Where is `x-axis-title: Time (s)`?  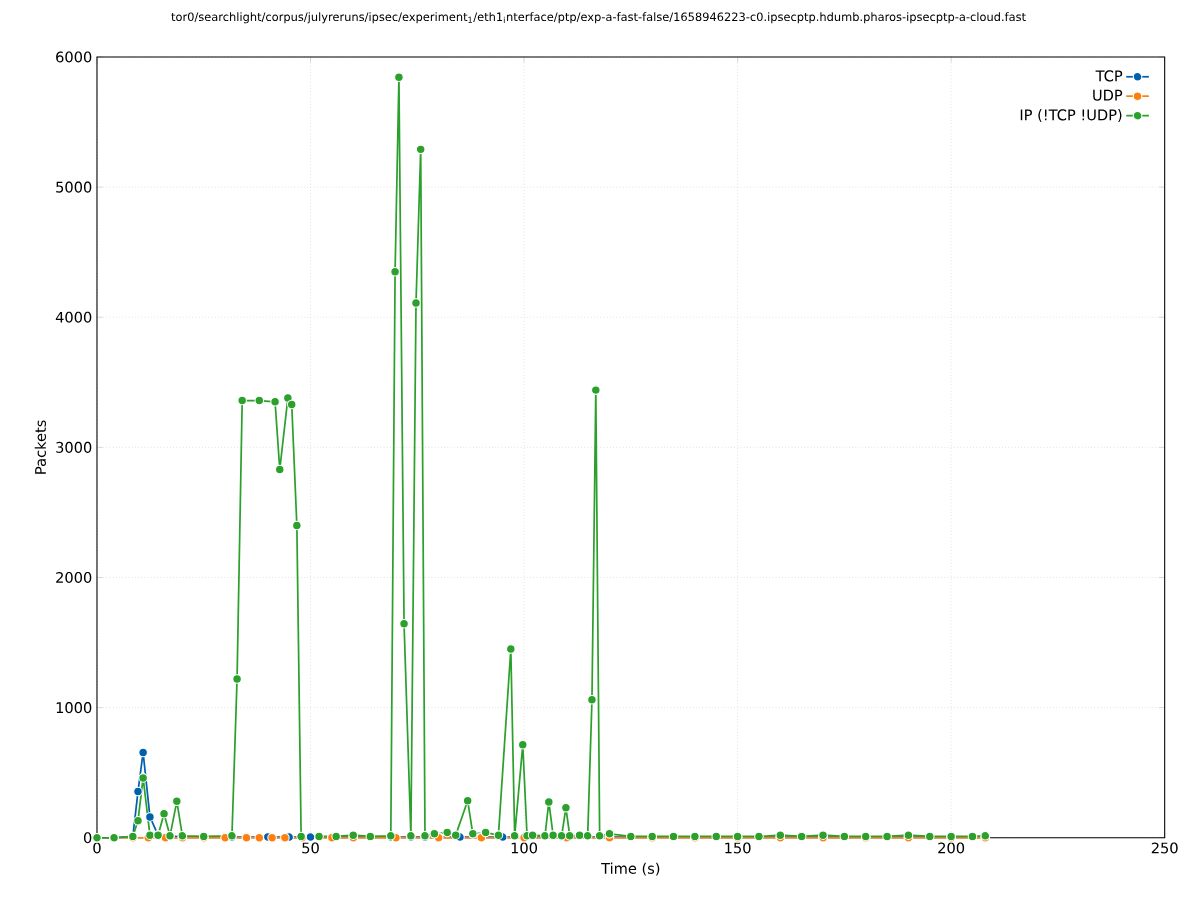 x-axis-title: Time (s) is located at coordinates (630, 869).